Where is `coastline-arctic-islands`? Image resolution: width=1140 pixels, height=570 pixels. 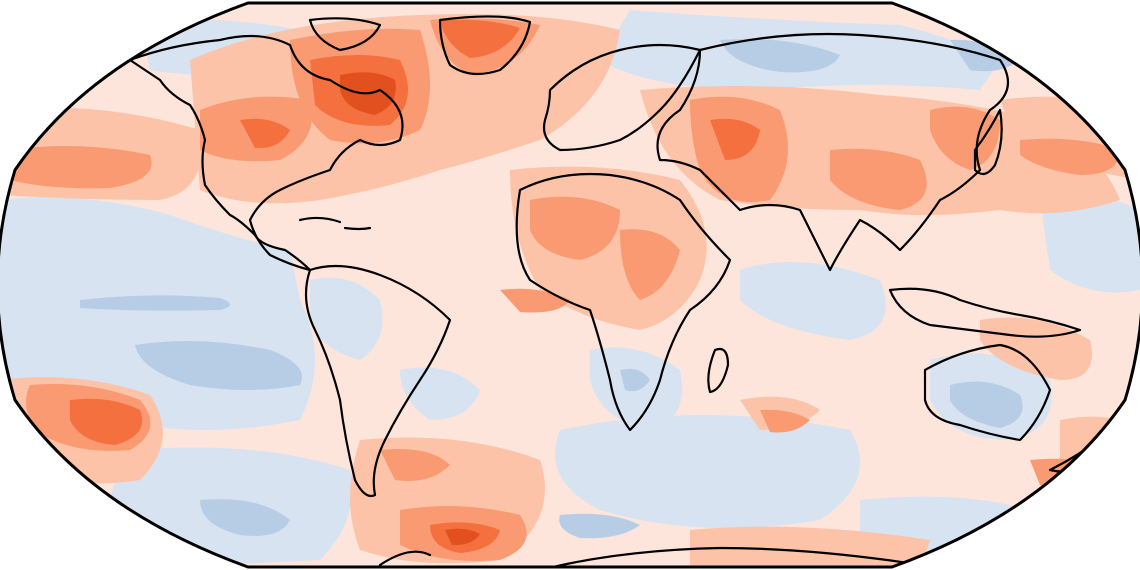
coastline-arctic-islands is located at coordinates (345, 34).